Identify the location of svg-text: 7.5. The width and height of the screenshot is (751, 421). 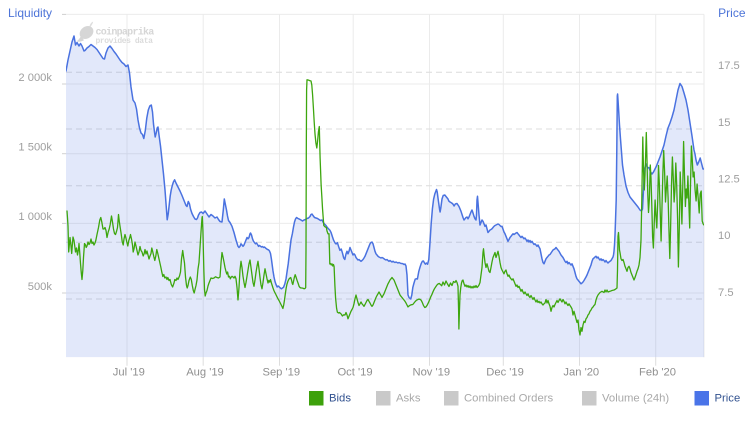
(726, 293).